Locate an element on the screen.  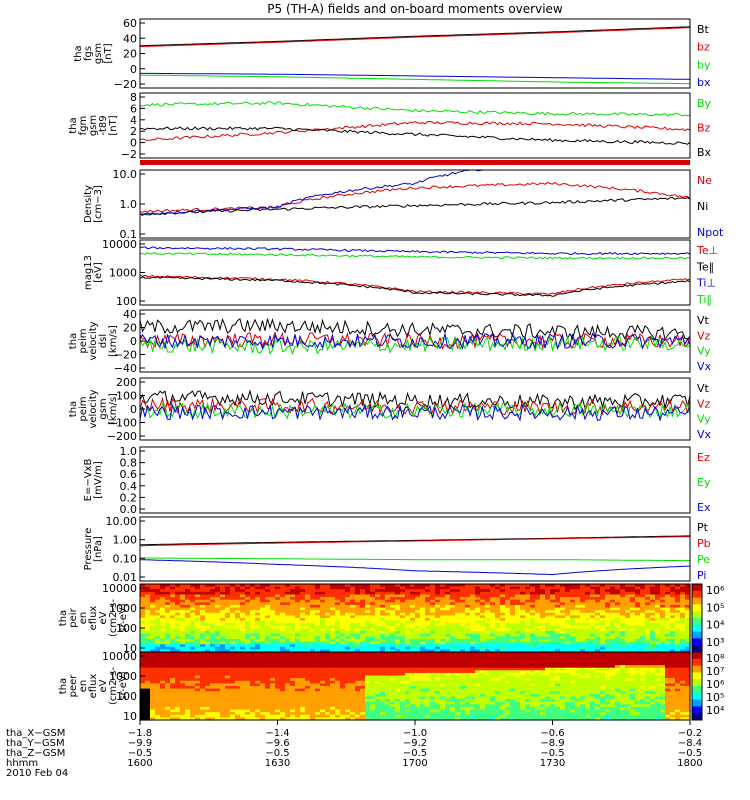
legend-pb: Pb is located at coordinates (704, 543).